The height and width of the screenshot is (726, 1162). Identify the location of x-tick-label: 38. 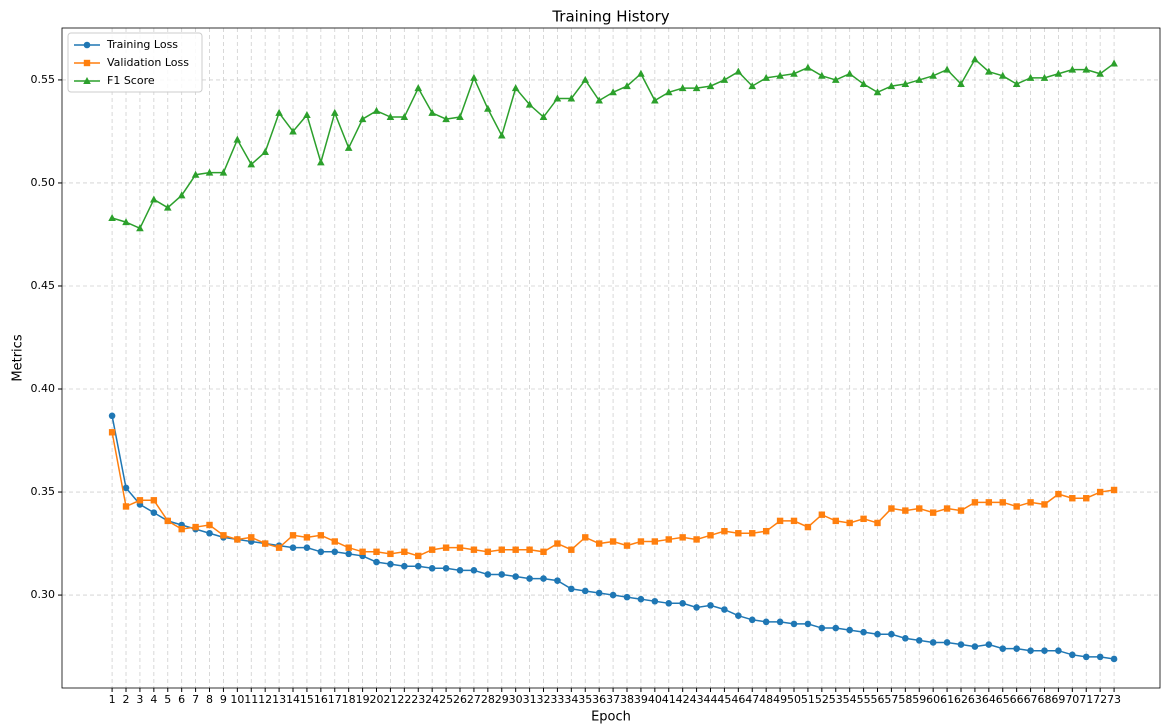
(627, 699).